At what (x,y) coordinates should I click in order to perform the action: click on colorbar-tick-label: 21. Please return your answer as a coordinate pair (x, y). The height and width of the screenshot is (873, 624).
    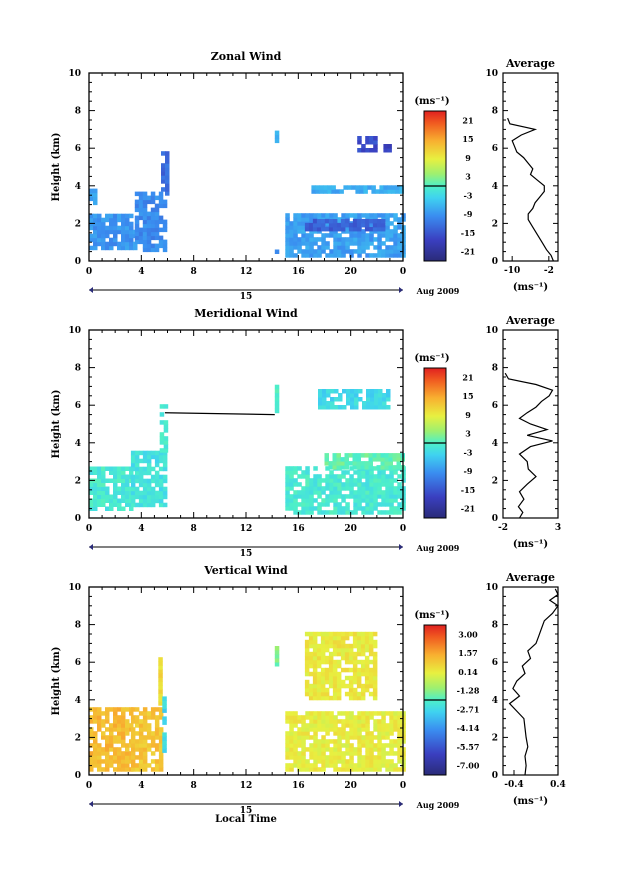
    Looking at the image, I should click on (467, 377).